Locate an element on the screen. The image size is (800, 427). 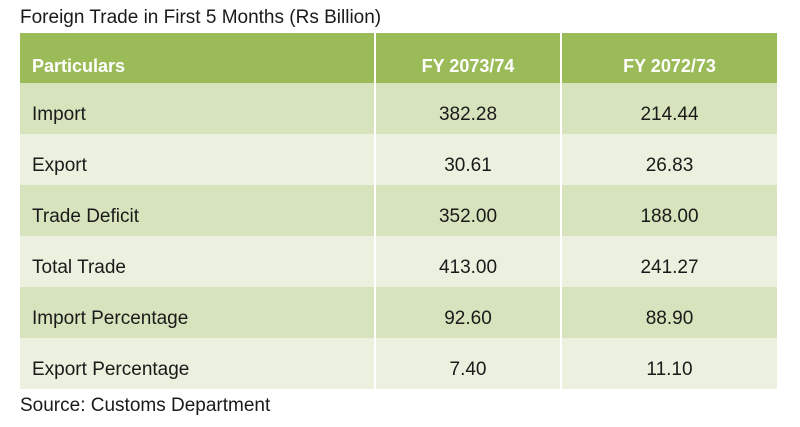
table-row: Import Percentage 92.60 88.90 is located at coordinates (398, 312).